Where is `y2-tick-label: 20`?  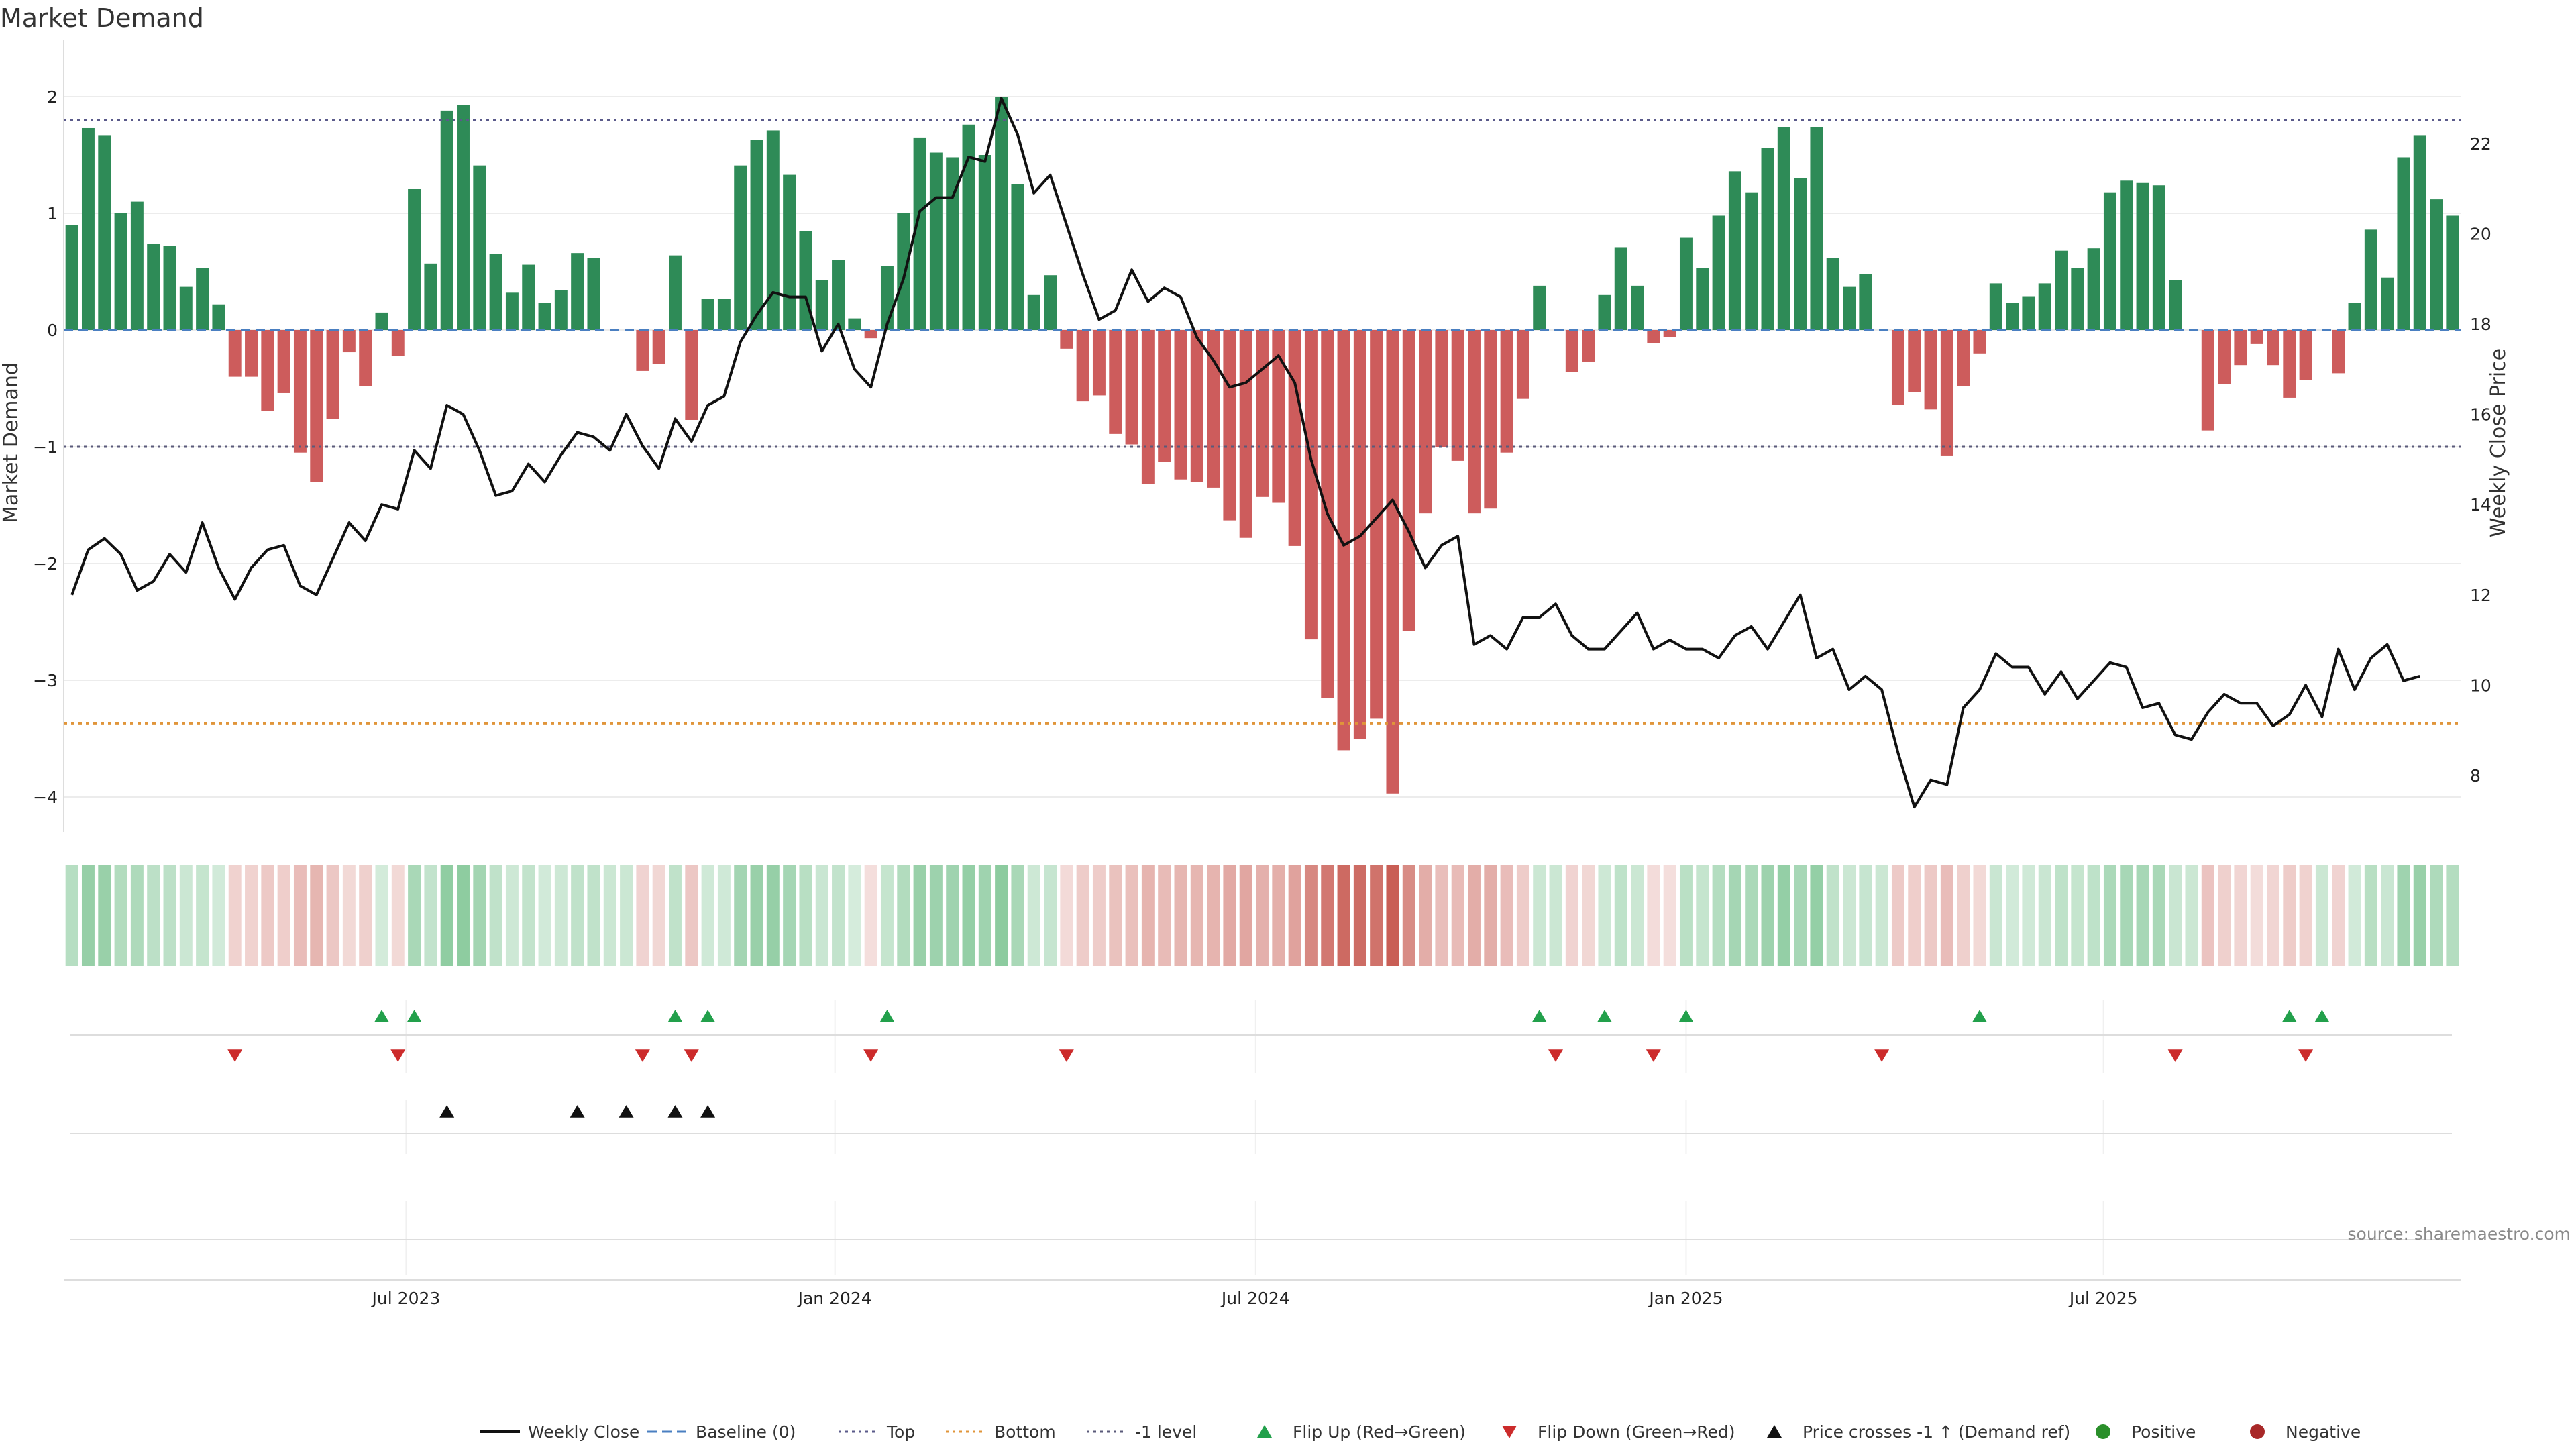 y2-tick-label: 20 is located at coordinates (2480, 234).